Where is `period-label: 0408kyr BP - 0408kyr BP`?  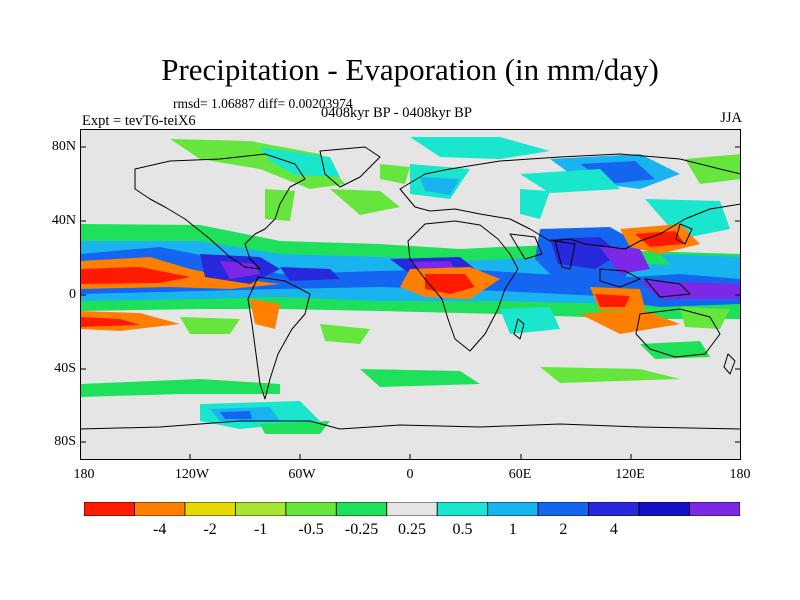
period-label: 0408kyr BP - 0408kyr BP is located at coordinates (396, 113).